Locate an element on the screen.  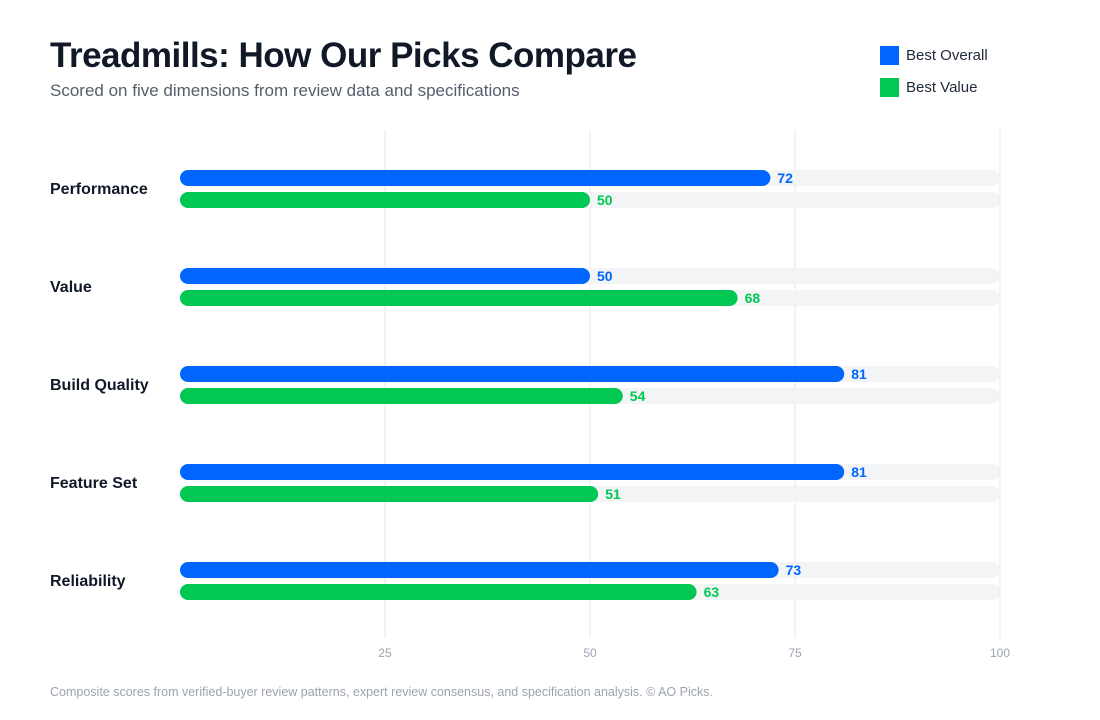
legend-item-best-value: Best Value is located at coordinates (934, 87).